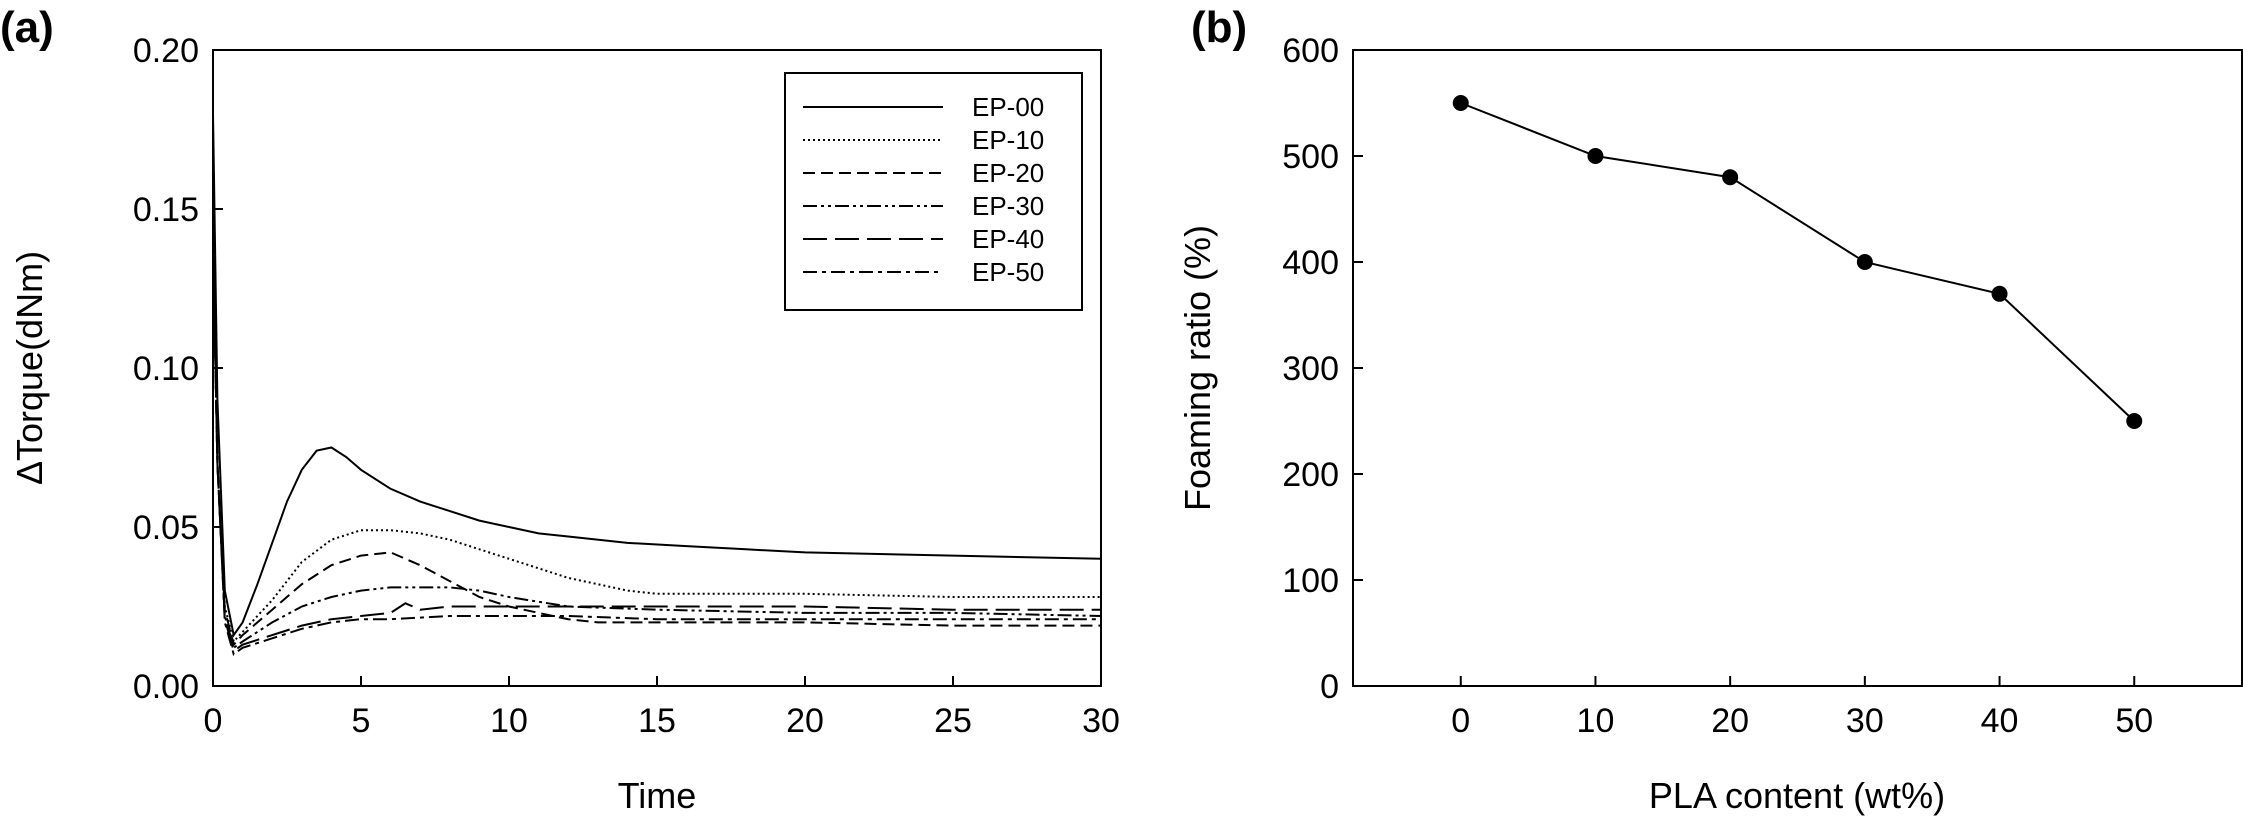 The image size is (2243, 820). What do you see at coordinates (1008, 173) in the screenshot?
I see `legend-label-ep-20: EP-20` at bounding box center [1008, 173].